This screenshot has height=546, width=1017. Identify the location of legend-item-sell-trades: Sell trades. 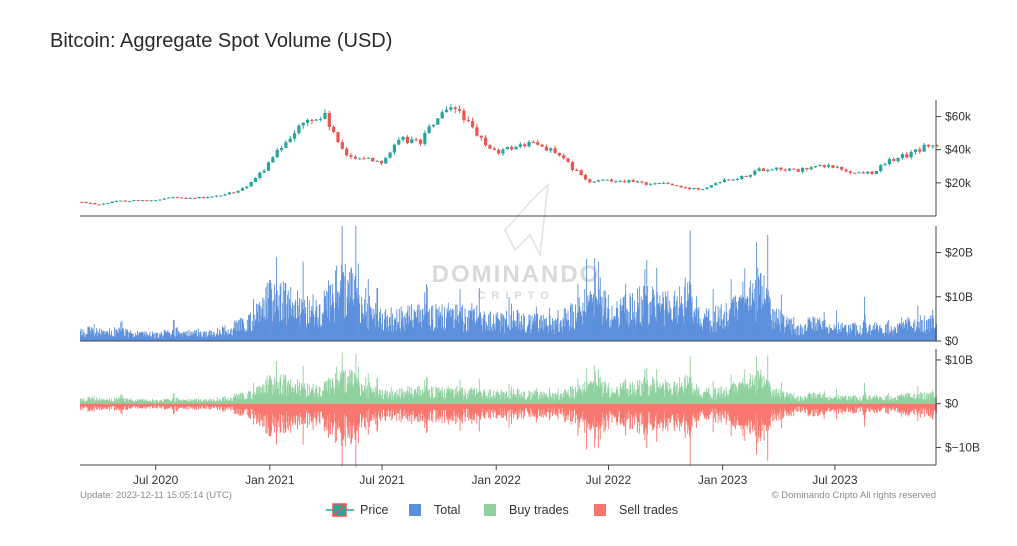
(636, 510).